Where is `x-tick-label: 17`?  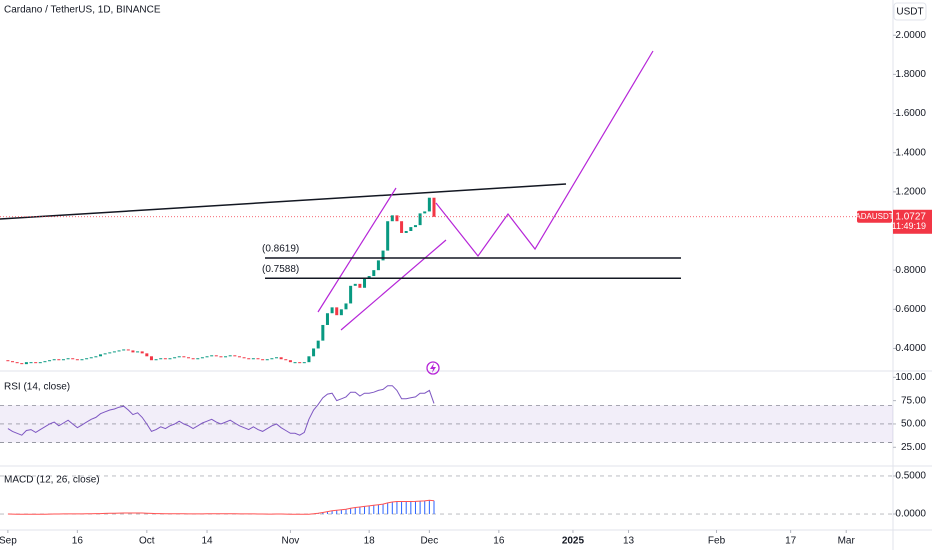 x-tick-label: 17 is located at coordinates (791, 541).